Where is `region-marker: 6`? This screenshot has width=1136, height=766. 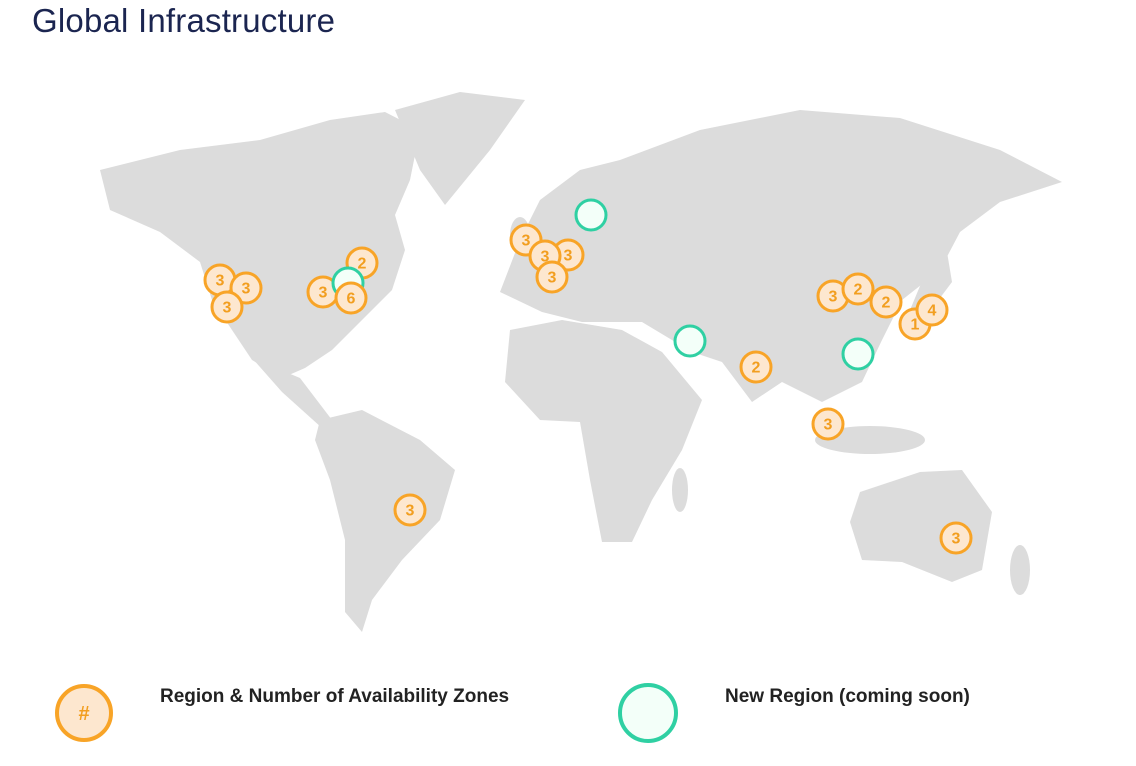 region-marker: 6 is located at coordinates (351, 298).